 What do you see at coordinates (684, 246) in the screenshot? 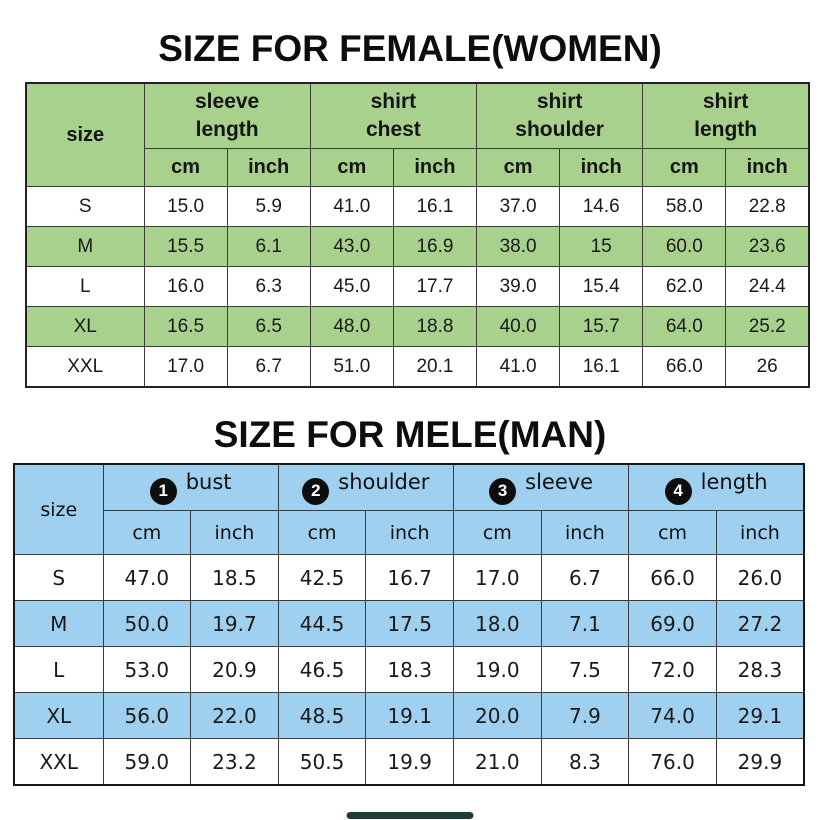
I see `value-cell: 60.0` at bounding box center [684, 246].